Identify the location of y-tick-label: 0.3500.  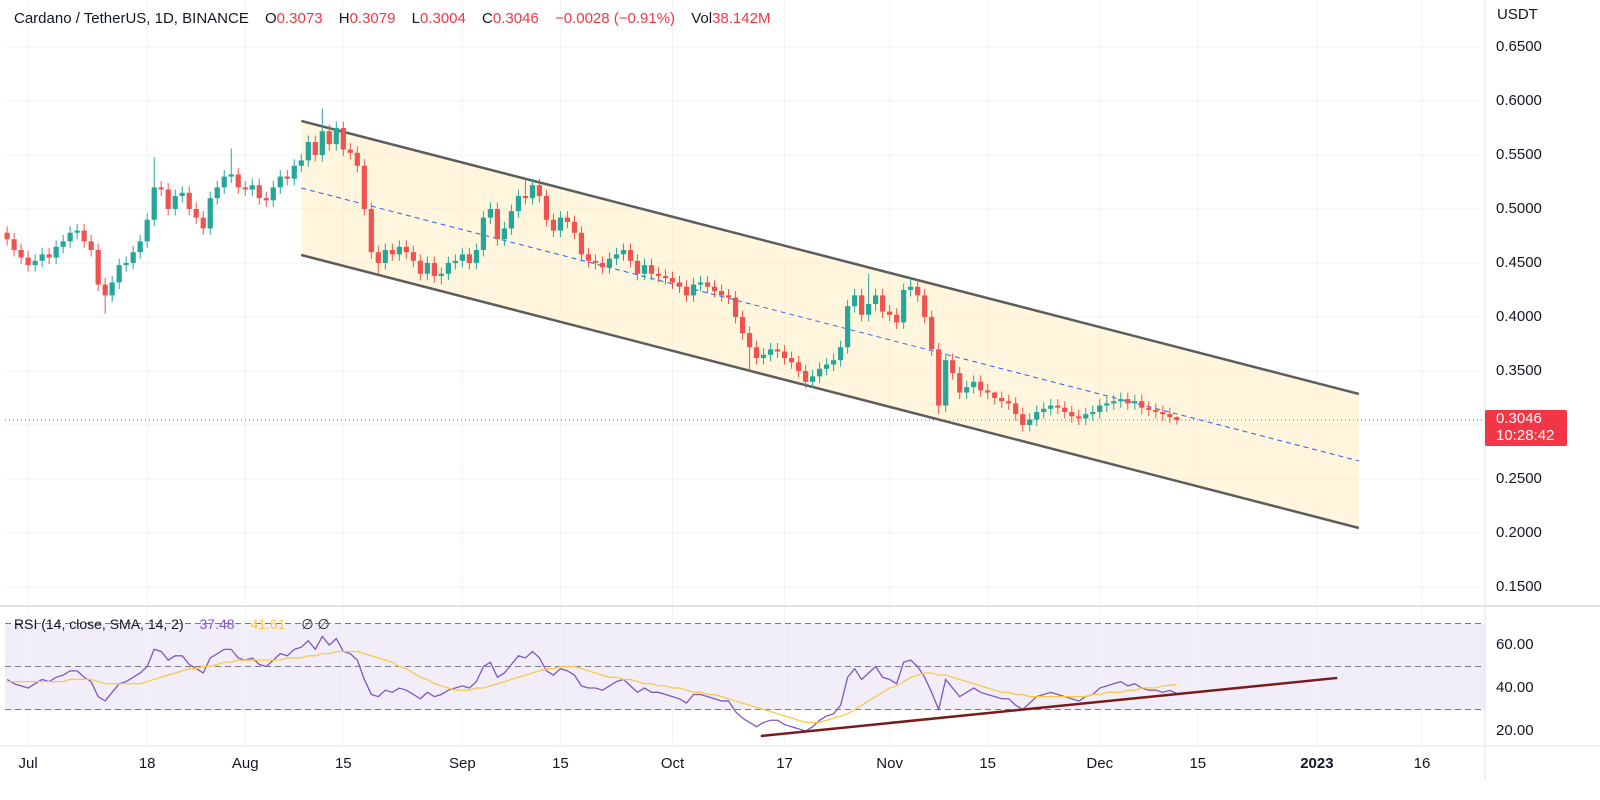
(1519, 370).